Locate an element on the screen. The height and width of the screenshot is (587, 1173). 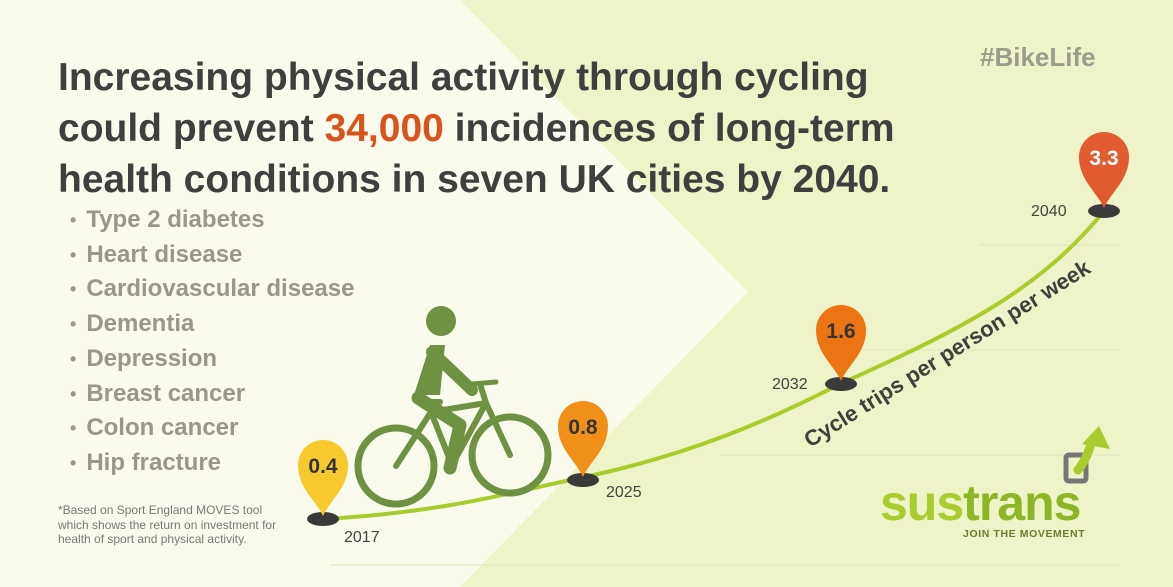
condition-item: • Hip fracture is located at coordinates (212, 463).